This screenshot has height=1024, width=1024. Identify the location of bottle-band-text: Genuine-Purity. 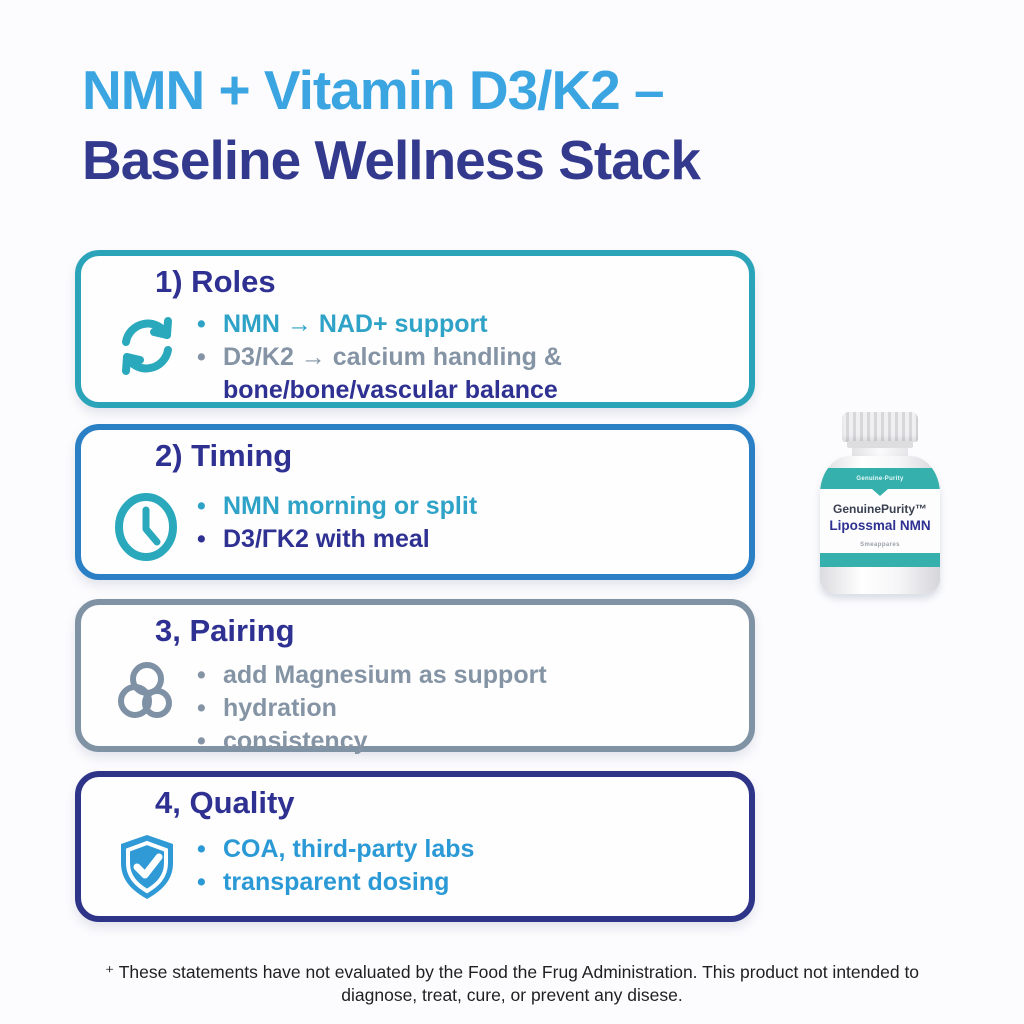
(880, 478).